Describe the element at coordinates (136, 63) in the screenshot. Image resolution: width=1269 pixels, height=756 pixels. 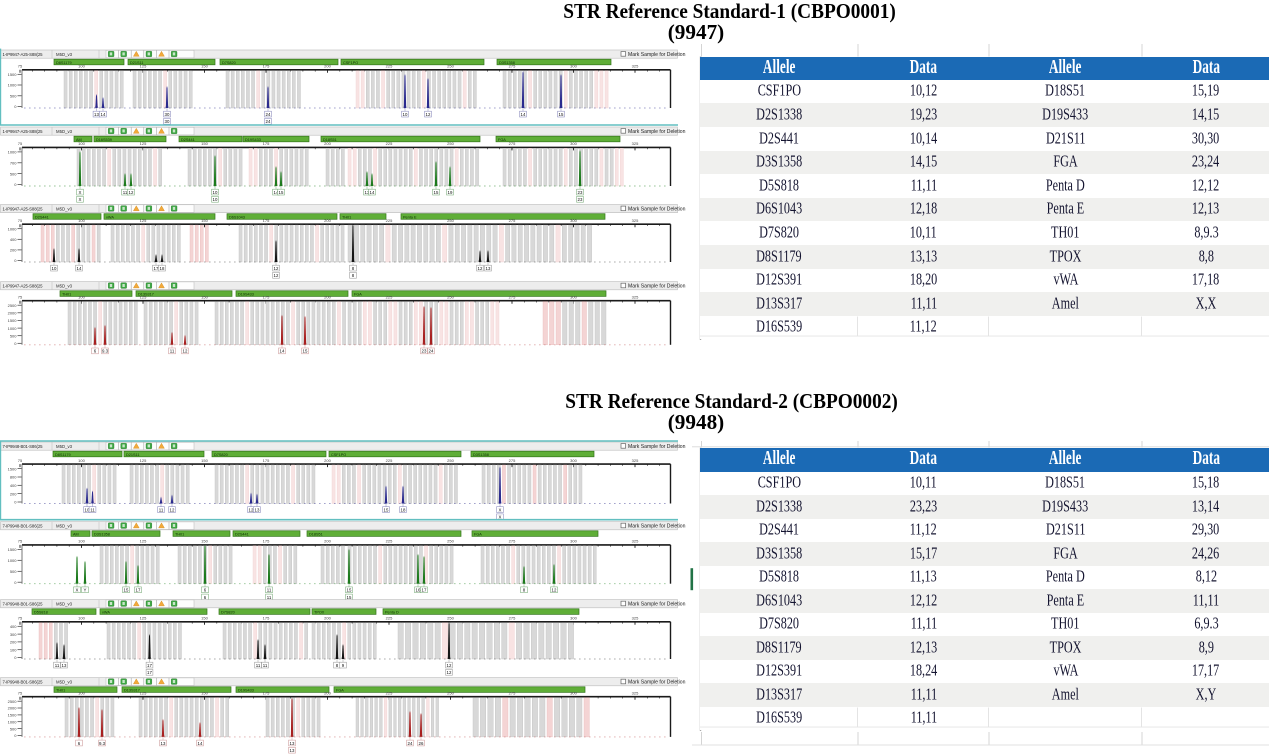
I see `svg-text: D21S11` at that location.